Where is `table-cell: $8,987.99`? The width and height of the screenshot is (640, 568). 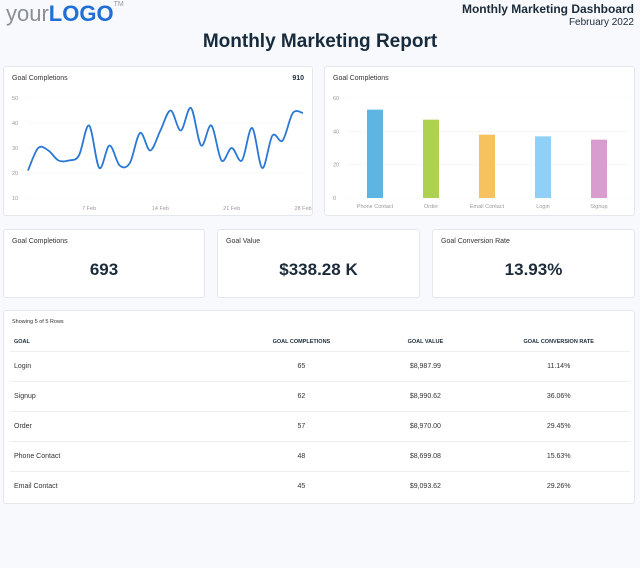
table-cell: $8,987.99 is located at coordinates (425, 366).